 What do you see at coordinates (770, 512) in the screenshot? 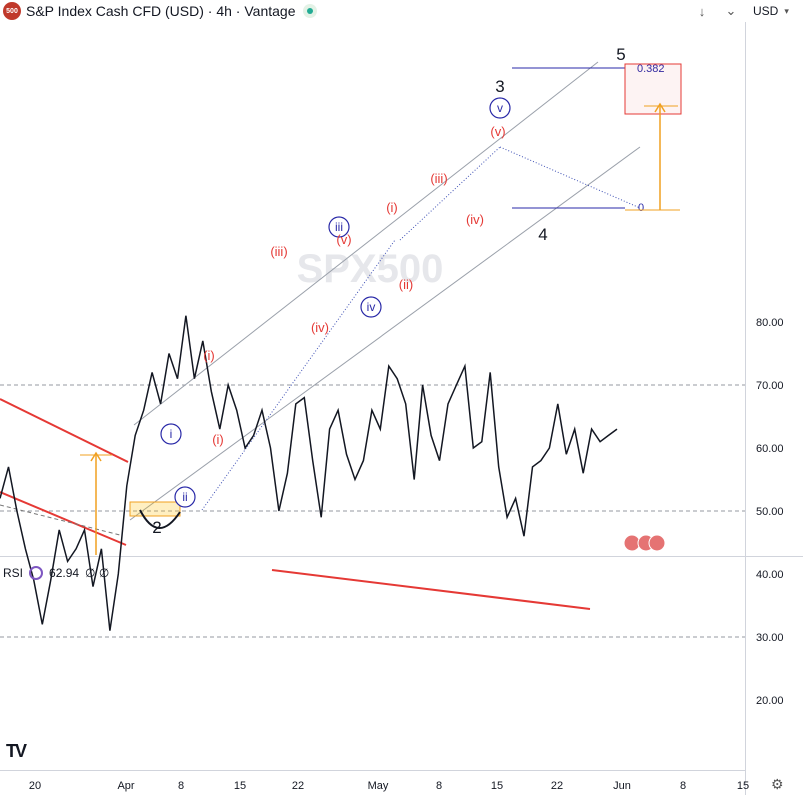
I see `rsi-tick-label: 50.00` at bounding box center [770, 512].